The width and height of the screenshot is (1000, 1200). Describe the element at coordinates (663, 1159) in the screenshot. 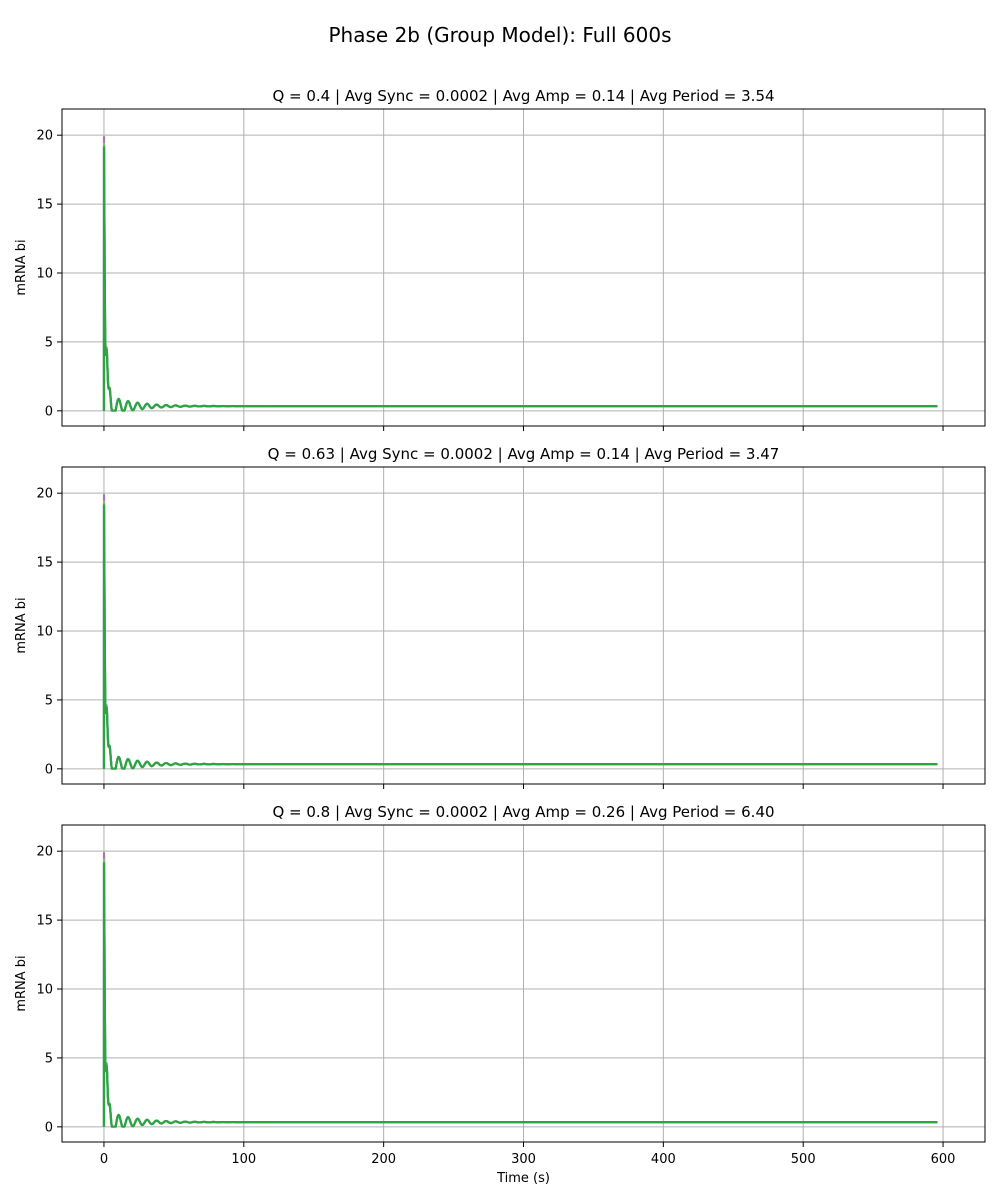

I see `x-tick-label: 400` at that location.